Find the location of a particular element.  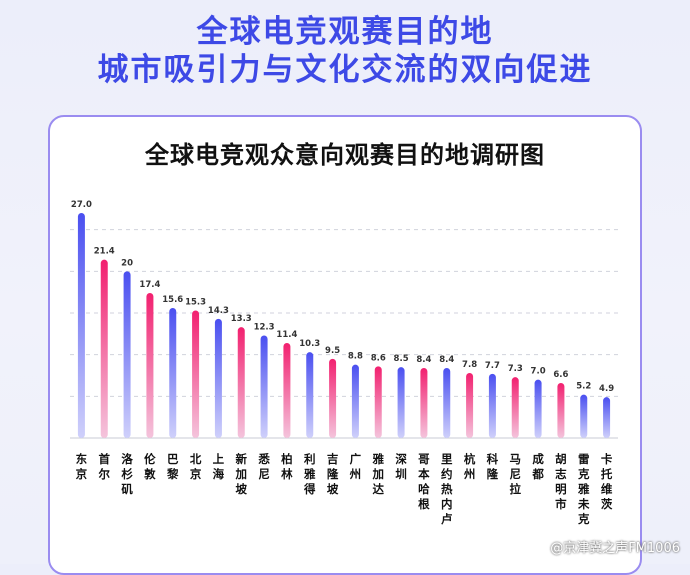

category-label-14: 雅加达 is located at coordinates (378, 474).